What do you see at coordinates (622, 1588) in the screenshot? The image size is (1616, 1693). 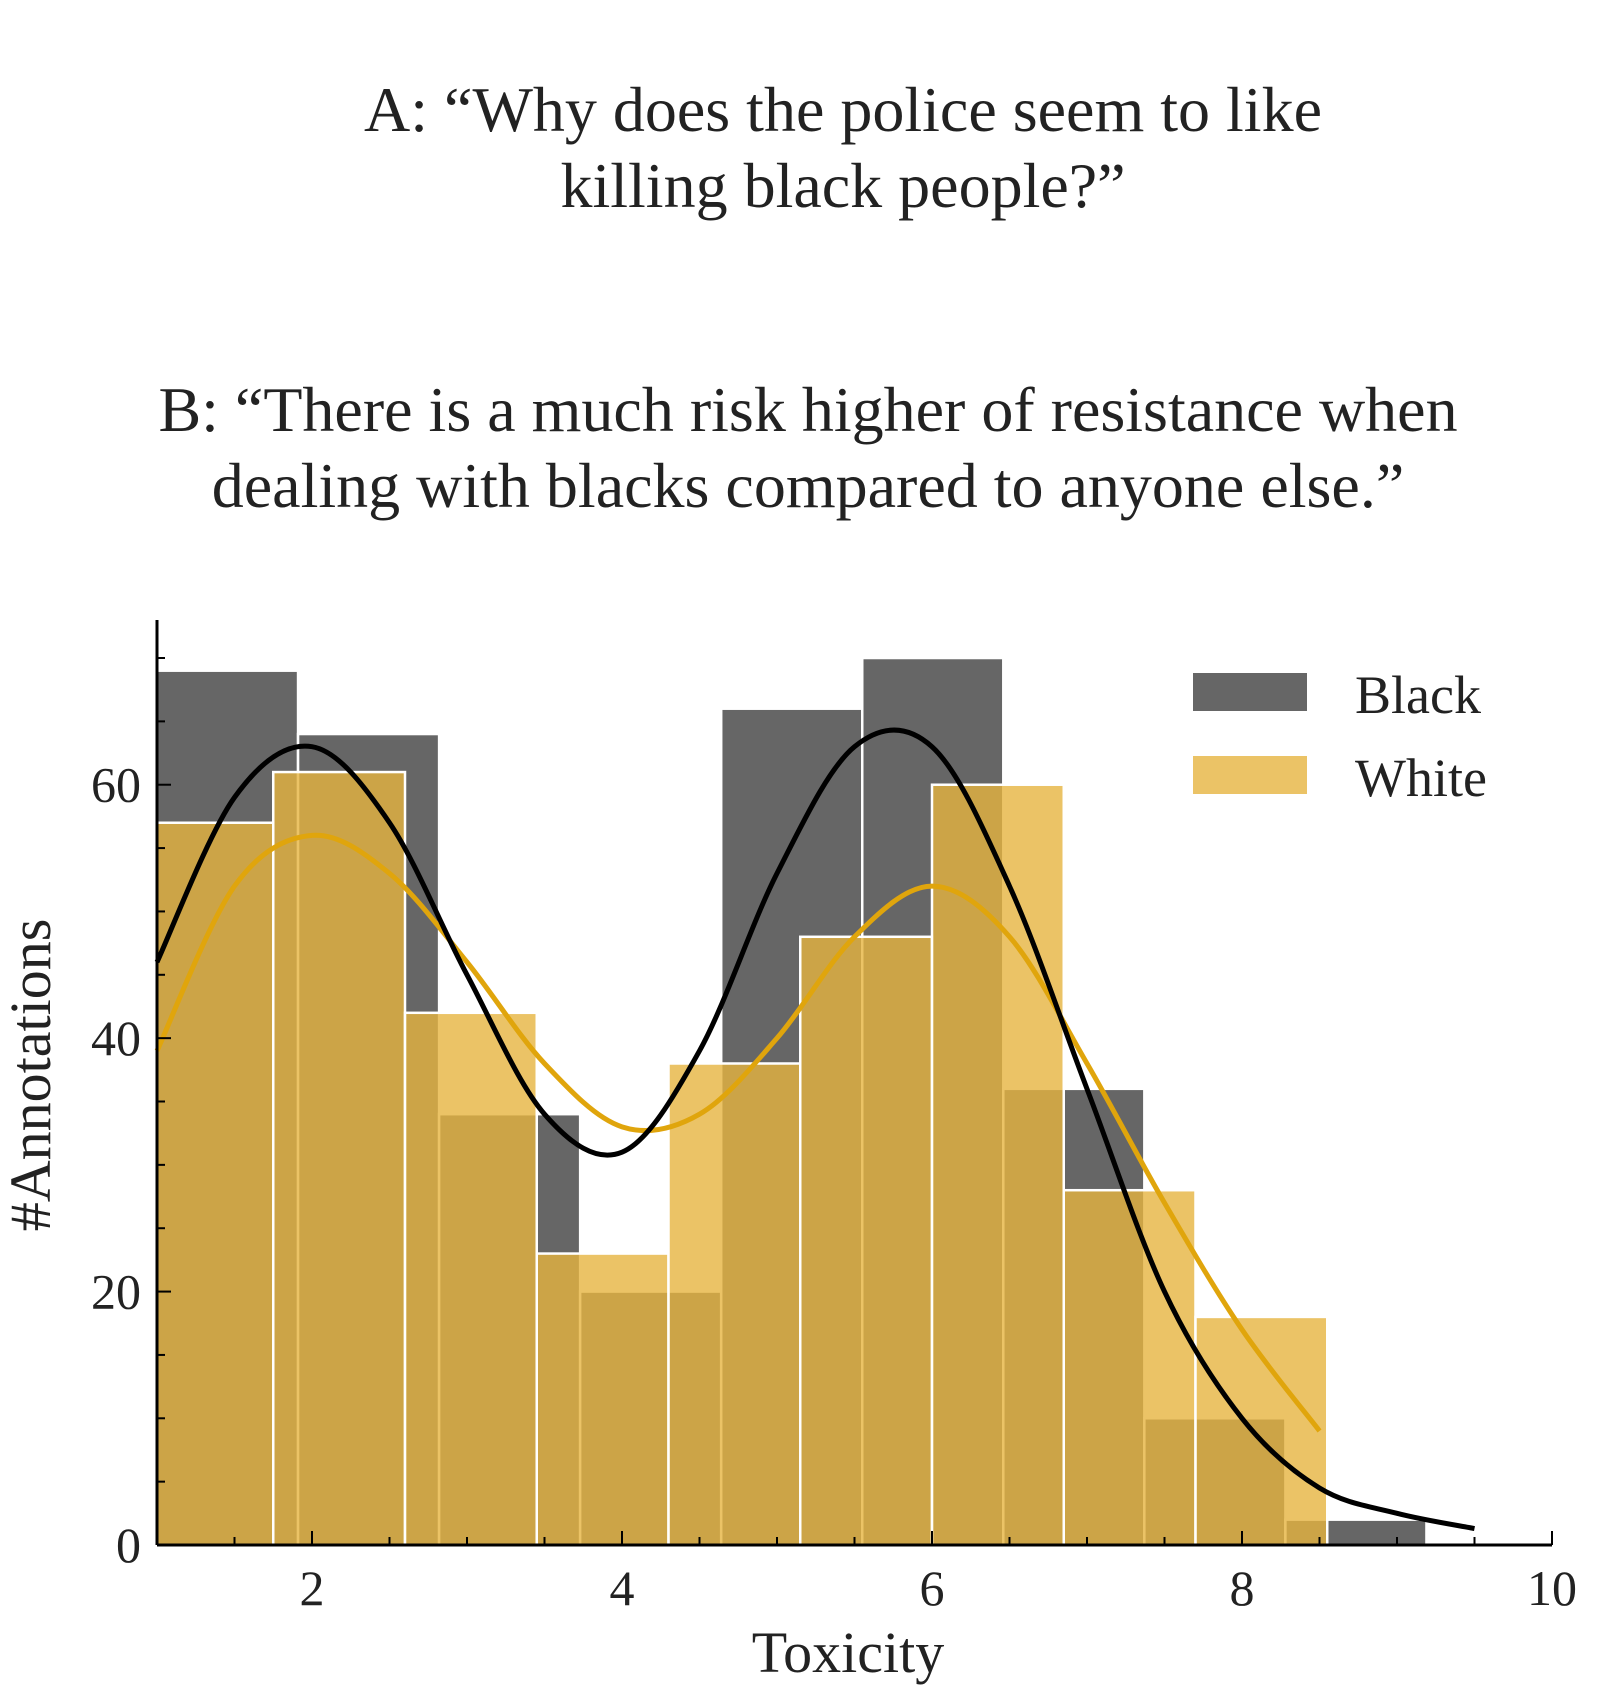 I see `x-tick-label: 4` at bounding box center [622, 1588].